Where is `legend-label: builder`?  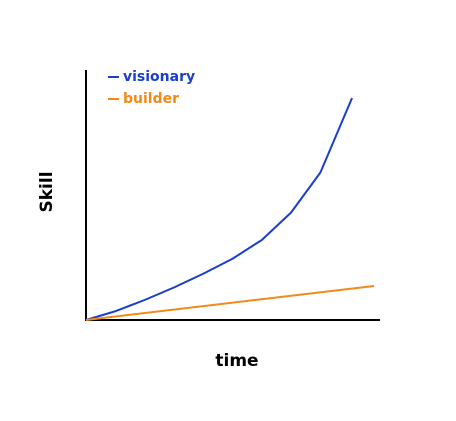
legend-label: builder is located at coordinates (151, 99).